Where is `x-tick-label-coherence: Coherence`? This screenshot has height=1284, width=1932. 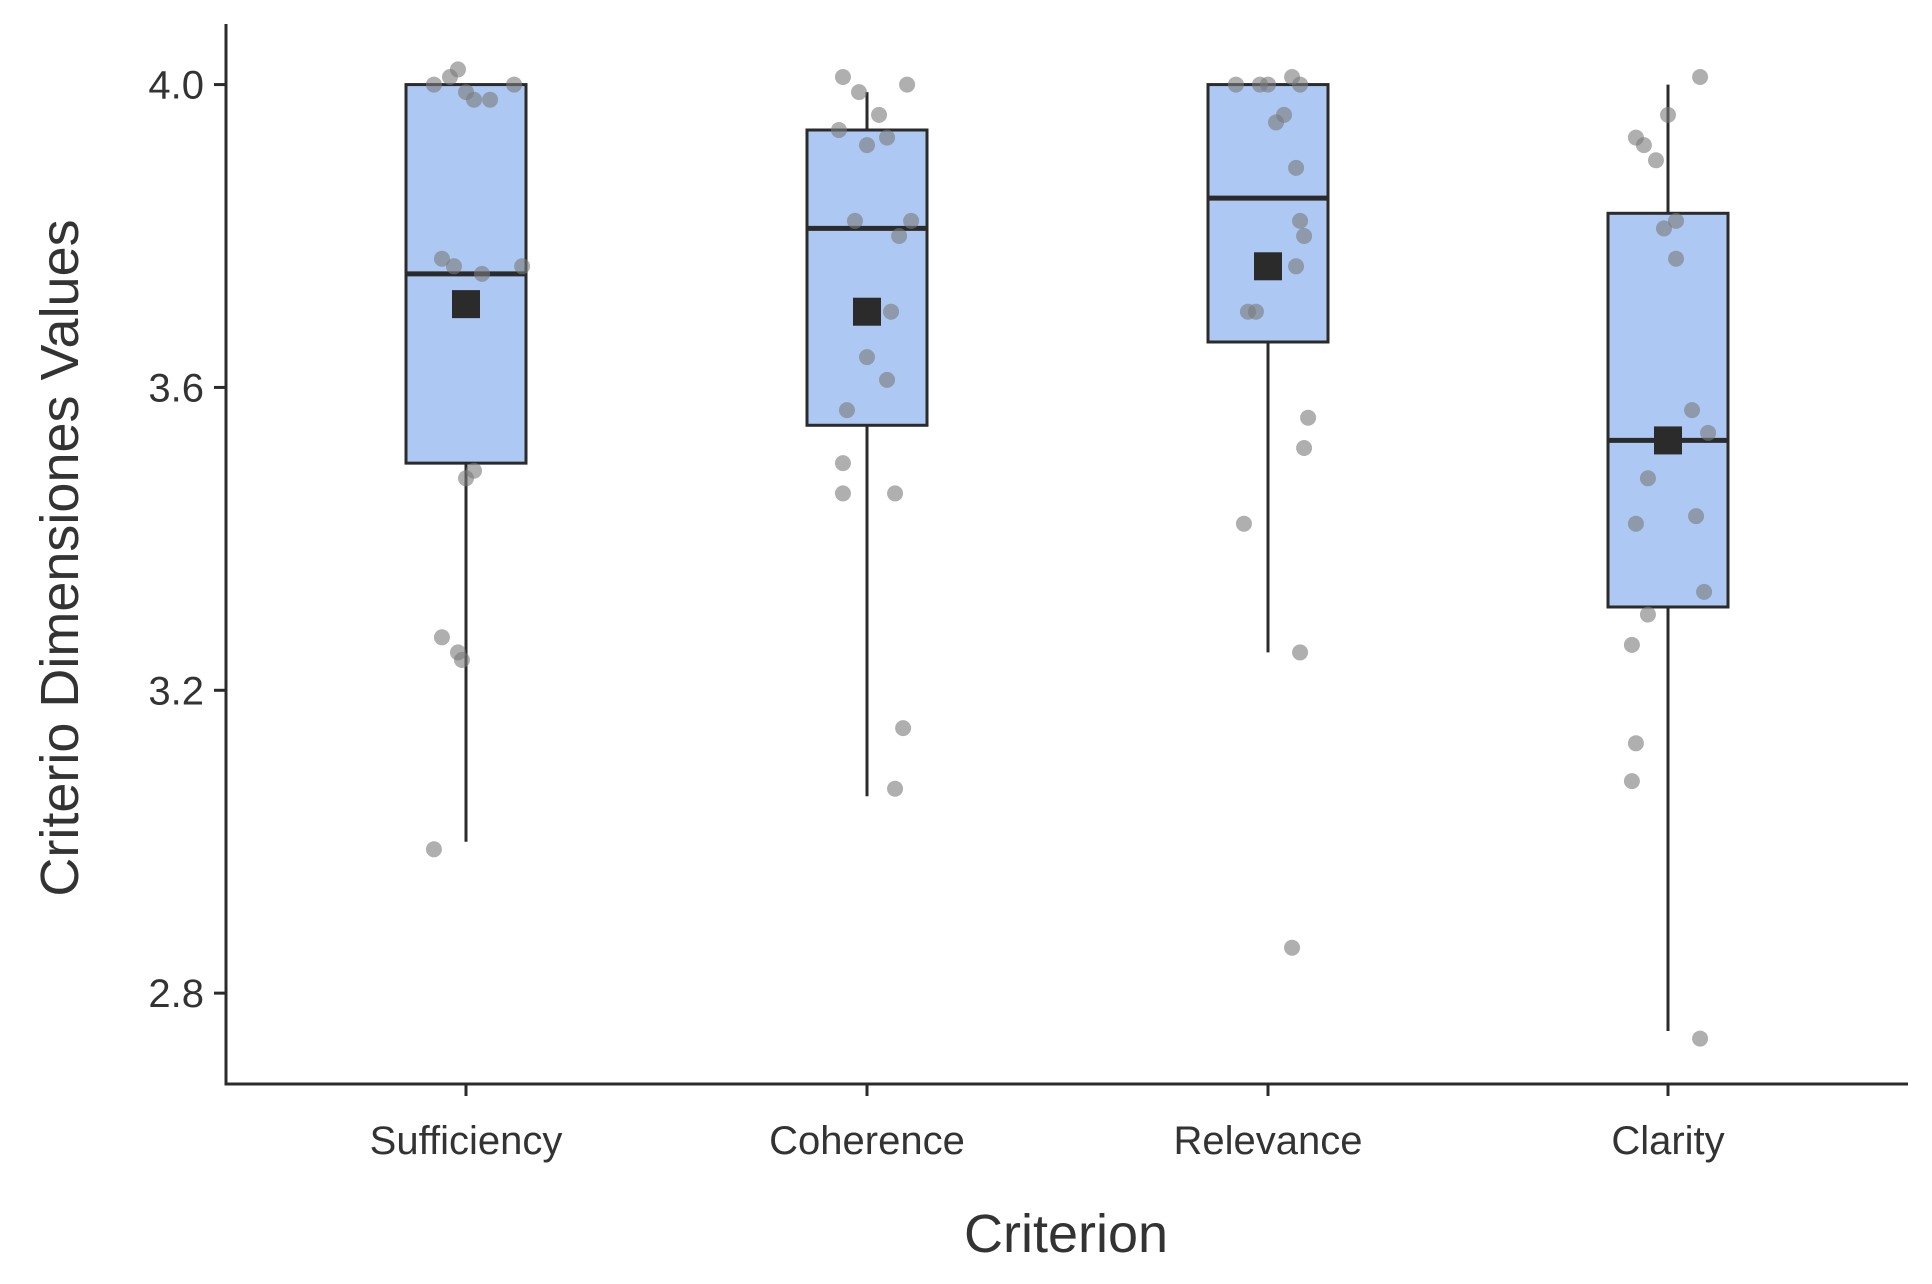 x-tick-label-coherence: Coherence is located at coordinates (867, 1141).